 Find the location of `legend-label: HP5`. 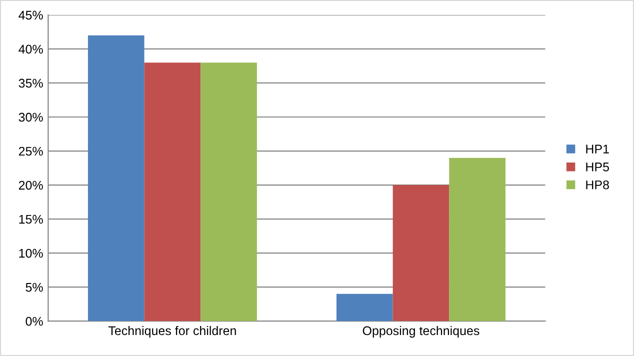

legend-label: HP5 is located at coordinates (597, 167).